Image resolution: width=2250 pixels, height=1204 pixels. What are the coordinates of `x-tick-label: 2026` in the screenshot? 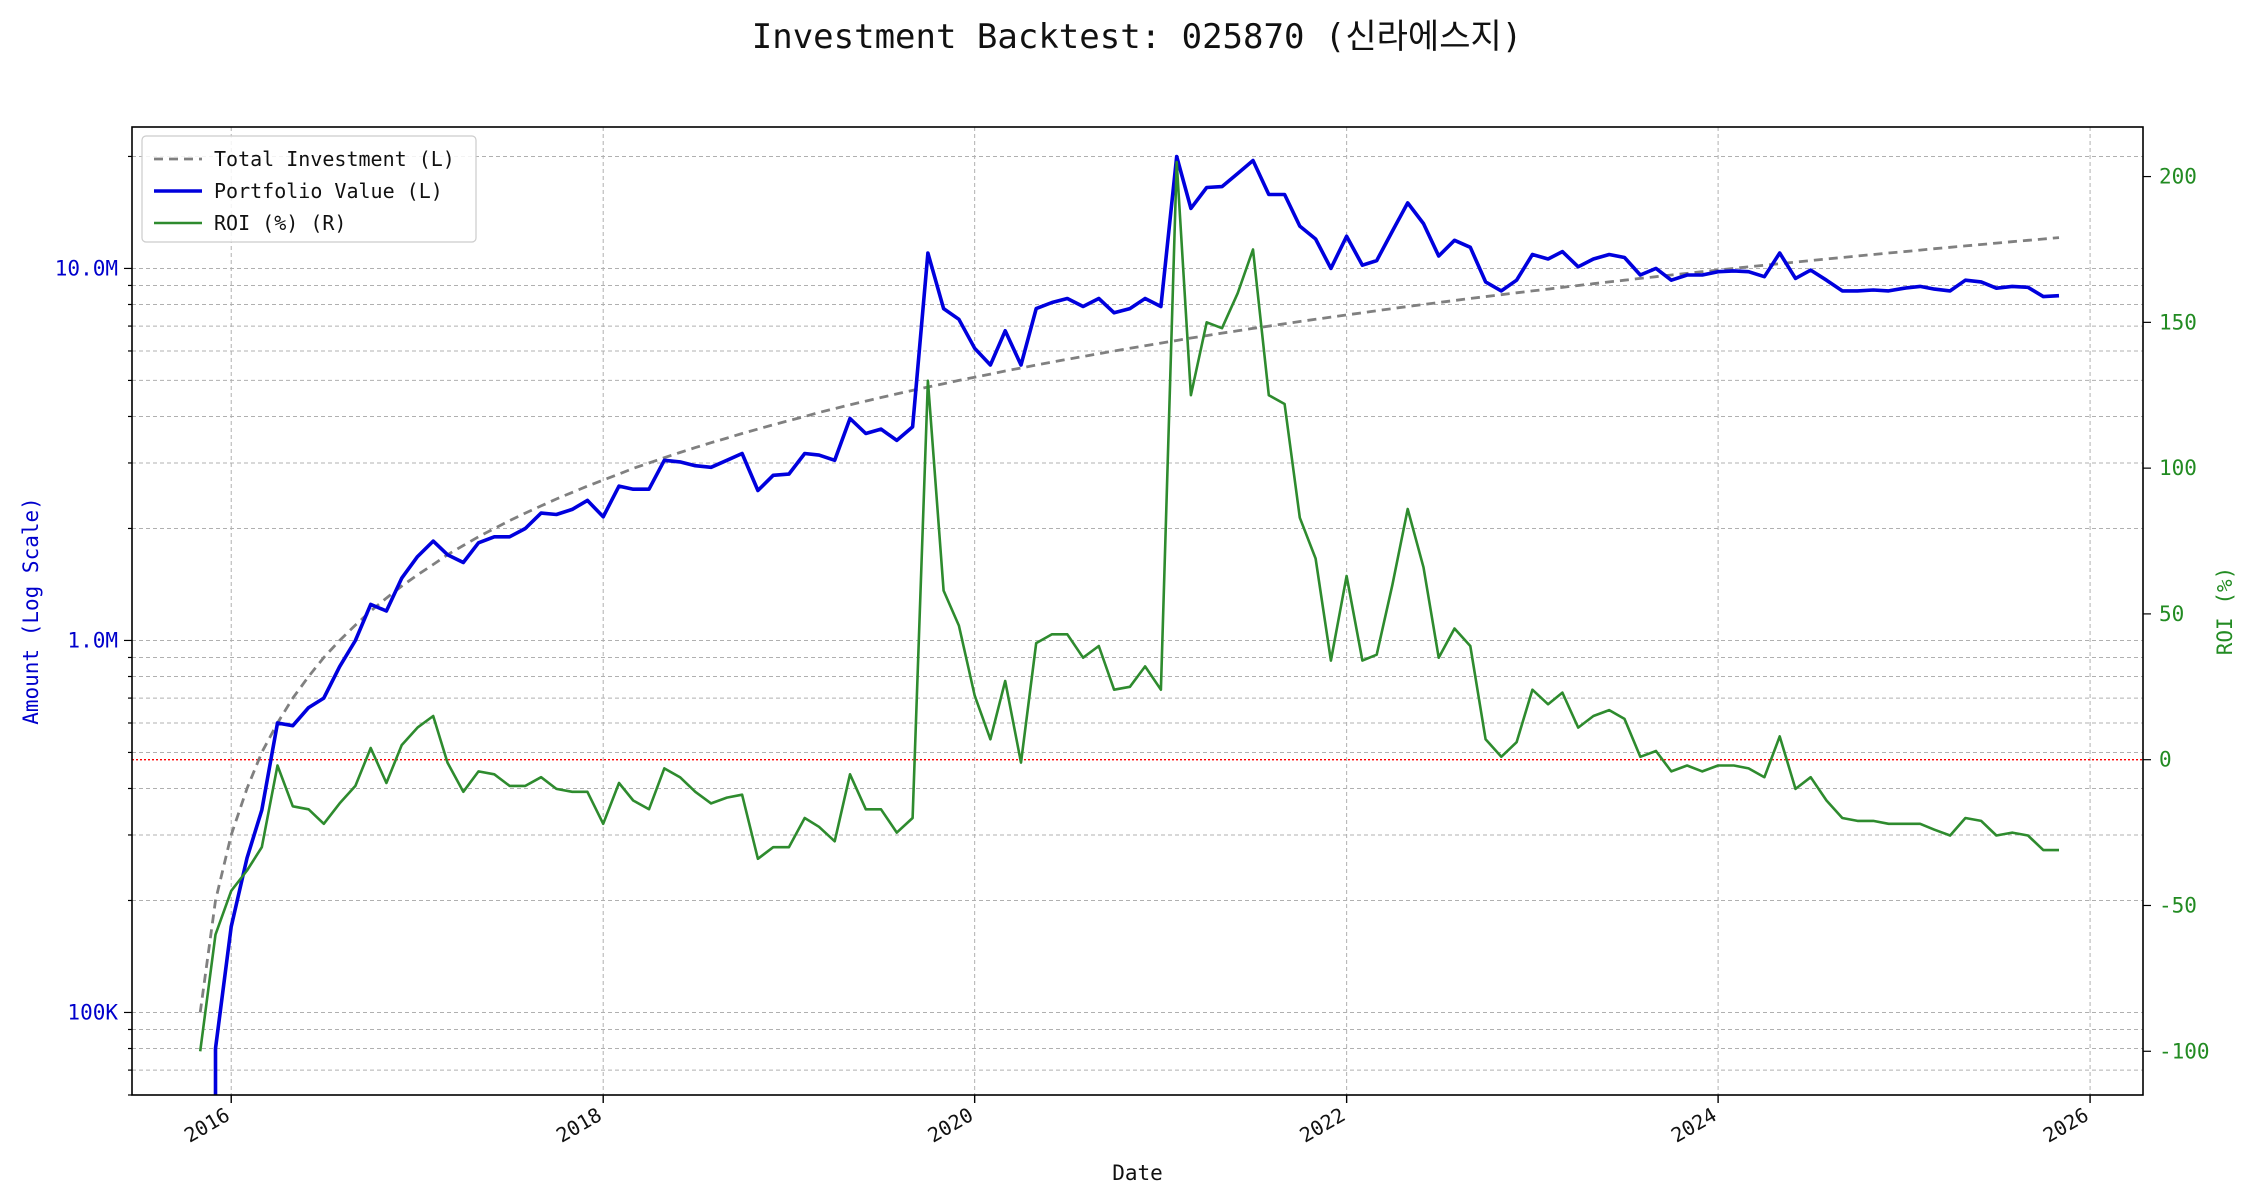 It's located at (2066, 1125).